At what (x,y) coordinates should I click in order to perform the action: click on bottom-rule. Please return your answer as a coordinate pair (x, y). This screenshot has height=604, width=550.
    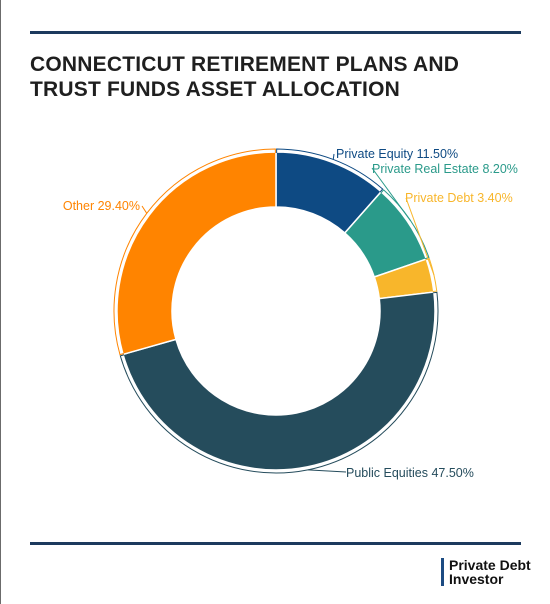
    Looking at the image, I should click on (275, 543).